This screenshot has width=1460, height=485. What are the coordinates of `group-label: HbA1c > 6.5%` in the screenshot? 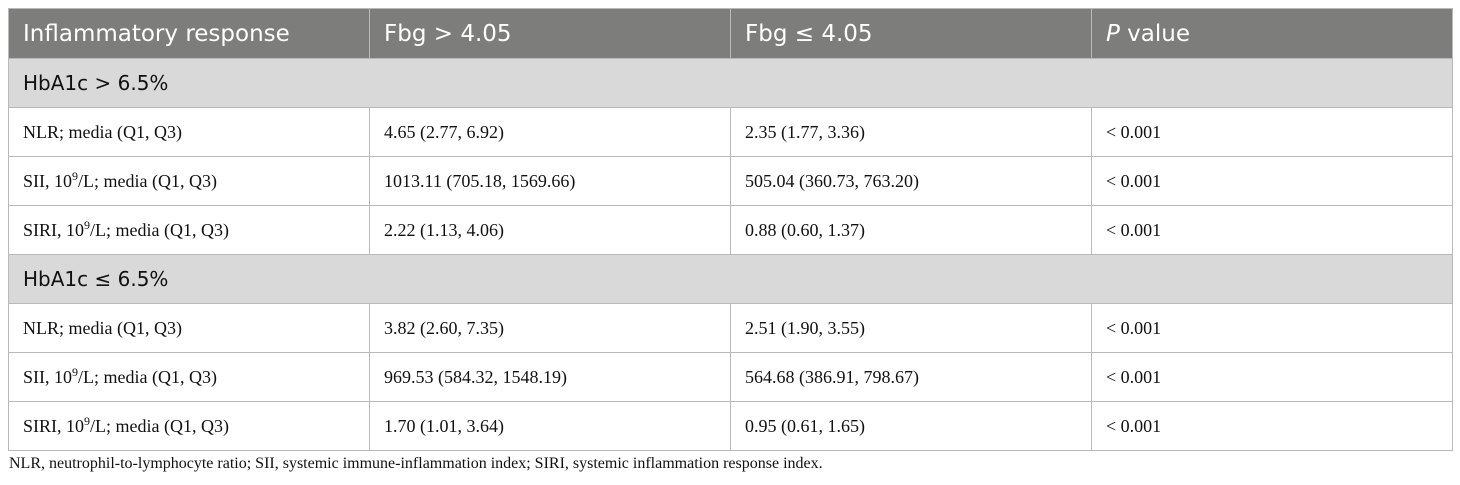 It's located at (730, 83).